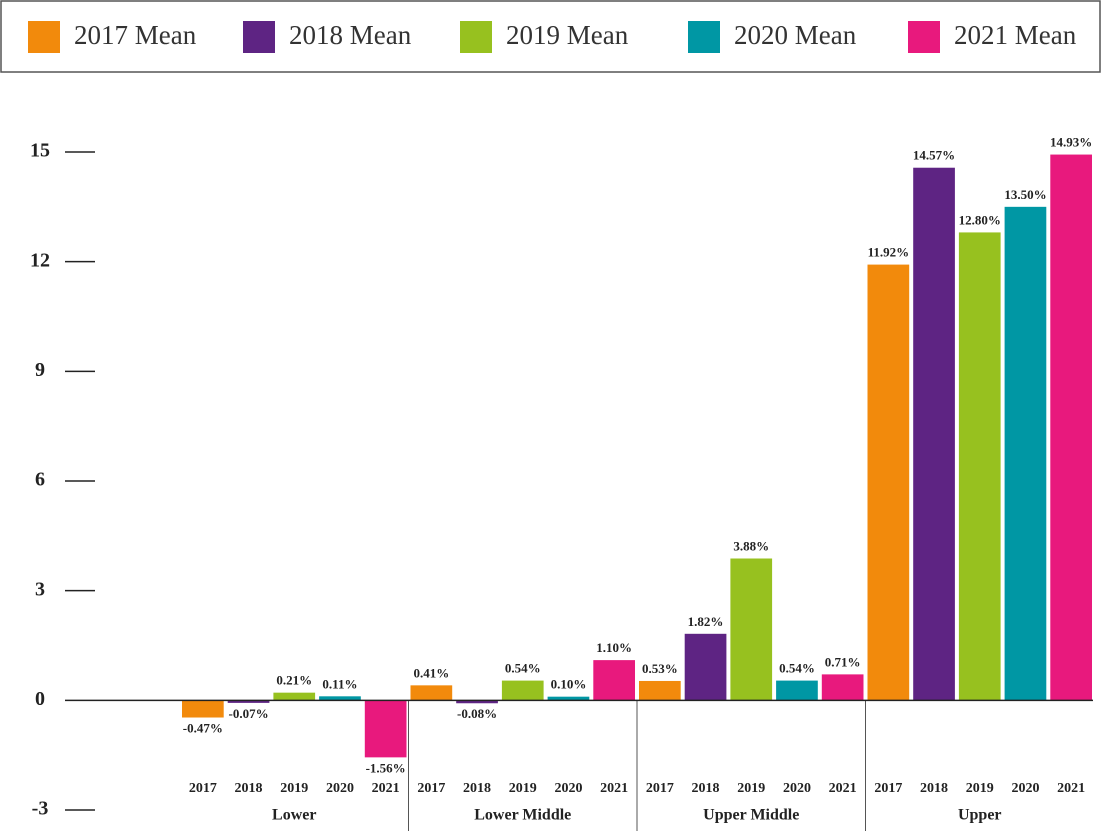 The image size is (1107, 831). I want to click on legend-label: 2017 Mean, so click(135, 35).